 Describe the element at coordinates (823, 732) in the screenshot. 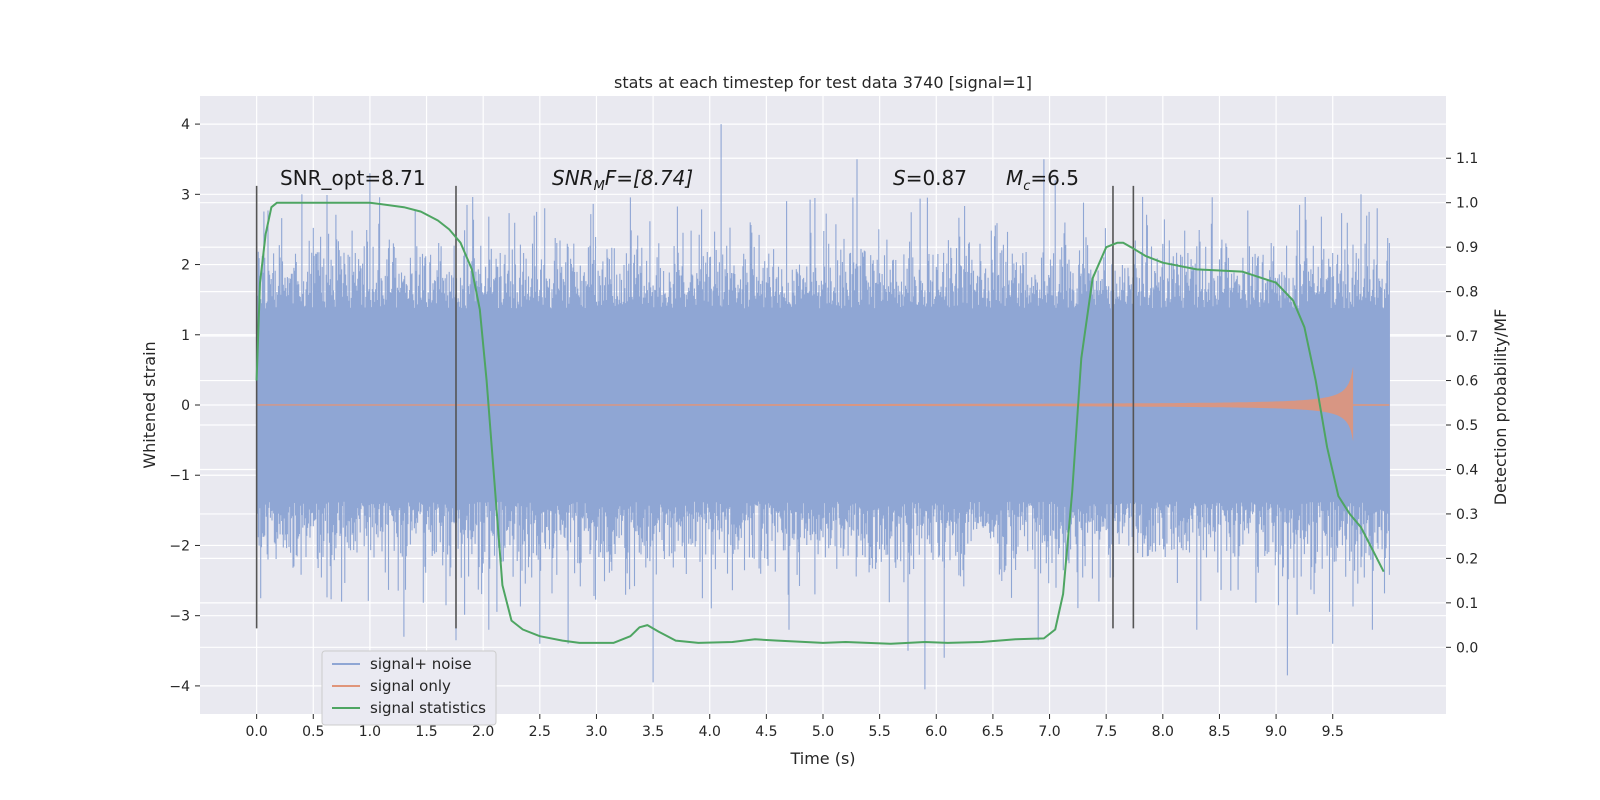

I see `x-tick-label: 5.0` at that location.